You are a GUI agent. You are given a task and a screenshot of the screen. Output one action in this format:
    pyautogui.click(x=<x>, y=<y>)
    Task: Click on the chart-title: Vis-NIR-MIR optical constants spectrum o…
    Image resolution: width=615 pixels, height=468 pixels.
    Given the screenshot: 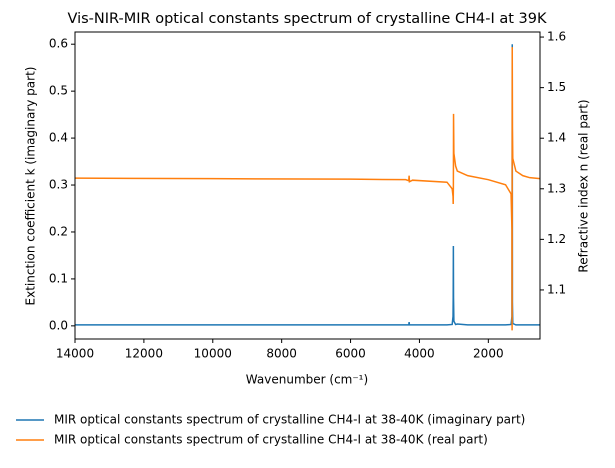 What is the action you would take?
    pyautogui.click(x=307, y=19)
    